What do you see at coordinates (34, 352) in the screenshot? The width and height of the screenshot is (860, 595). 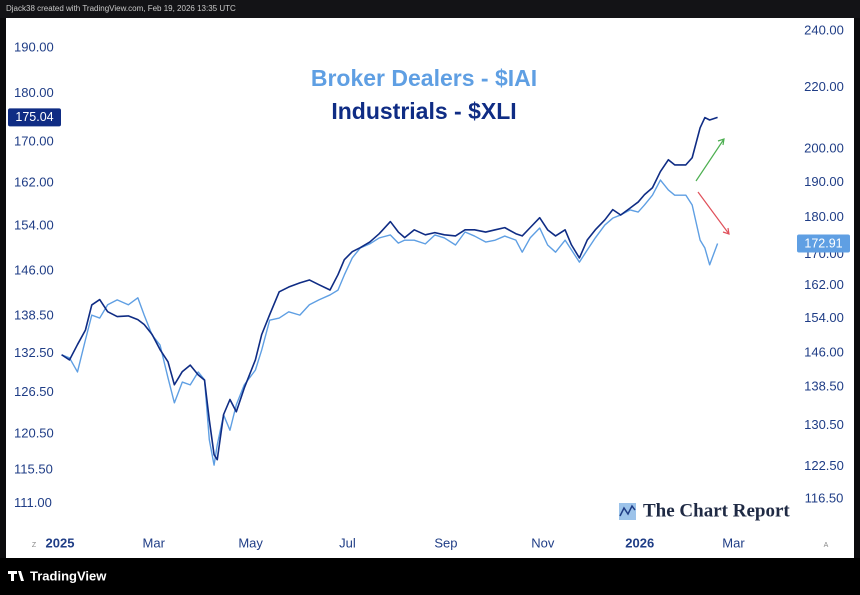 I see `y-tick-label: 132.50` at bounding box center [34, 352].